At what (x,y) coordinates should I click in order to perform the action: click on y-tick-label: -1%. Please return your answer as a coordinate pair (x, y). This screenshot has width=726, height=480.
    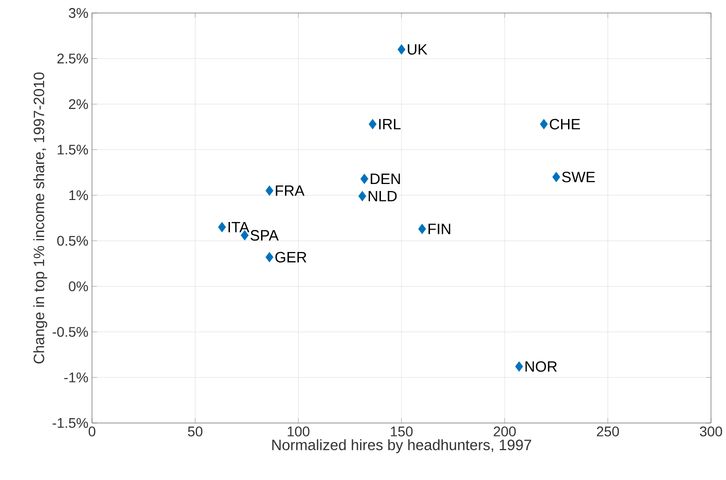
    Looking at the image, I should click on (76, 377).